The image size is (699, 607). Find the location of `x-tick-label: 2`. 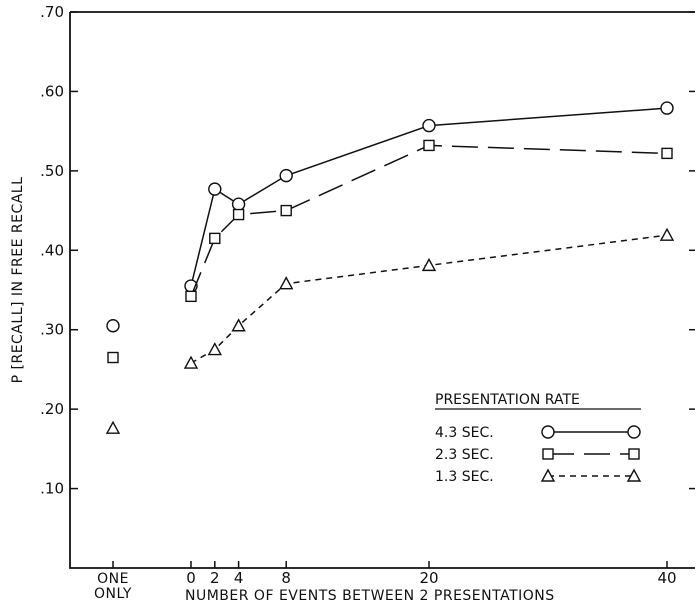

x-tick-label: 2 is located at coordinates (215, 578).